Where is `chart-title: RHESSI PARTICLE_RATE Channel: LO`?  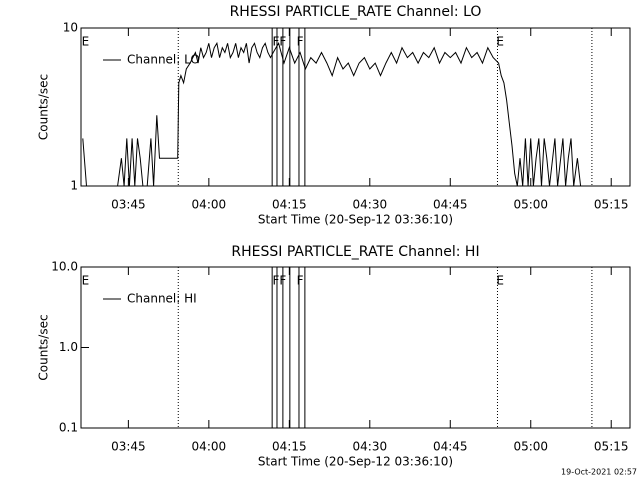
chart-title: RHESSI PARTICLE_RATE Channel: LO is located at coordinates (356, 12).